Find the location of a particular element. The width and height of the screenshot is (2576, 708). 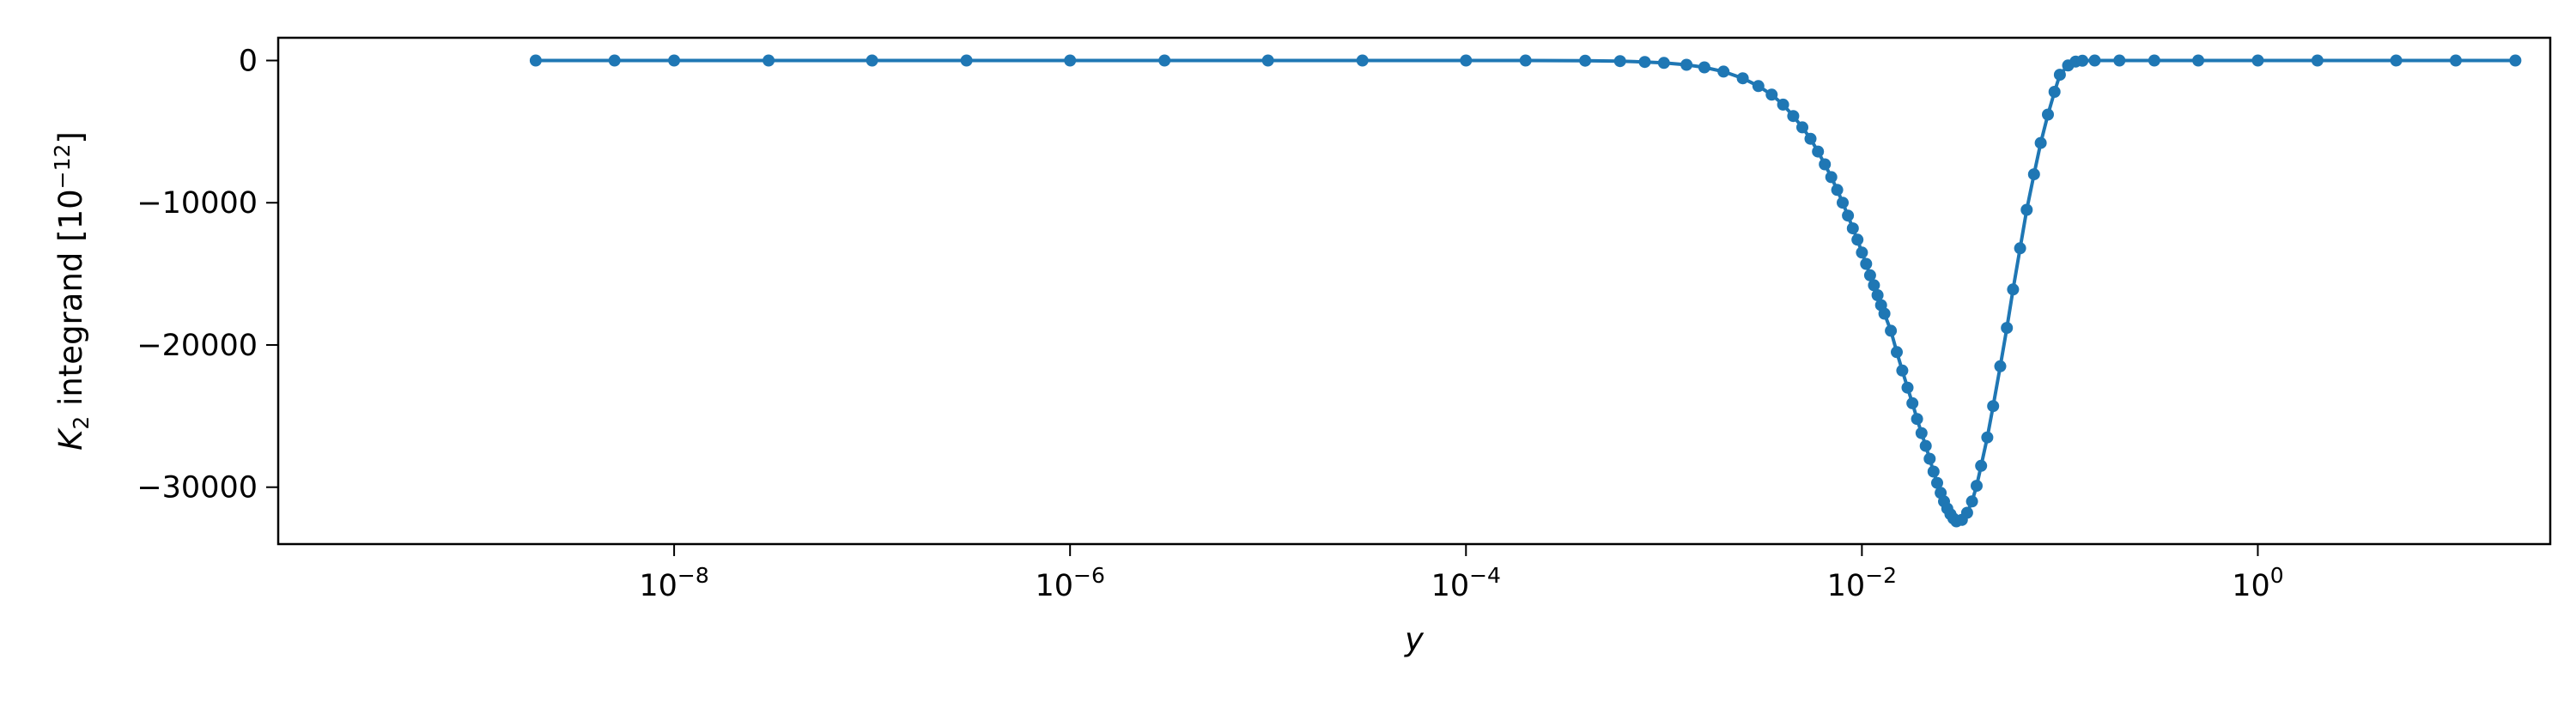

x-tick-label: 10⁰ is located at coordinates (2258, 583).